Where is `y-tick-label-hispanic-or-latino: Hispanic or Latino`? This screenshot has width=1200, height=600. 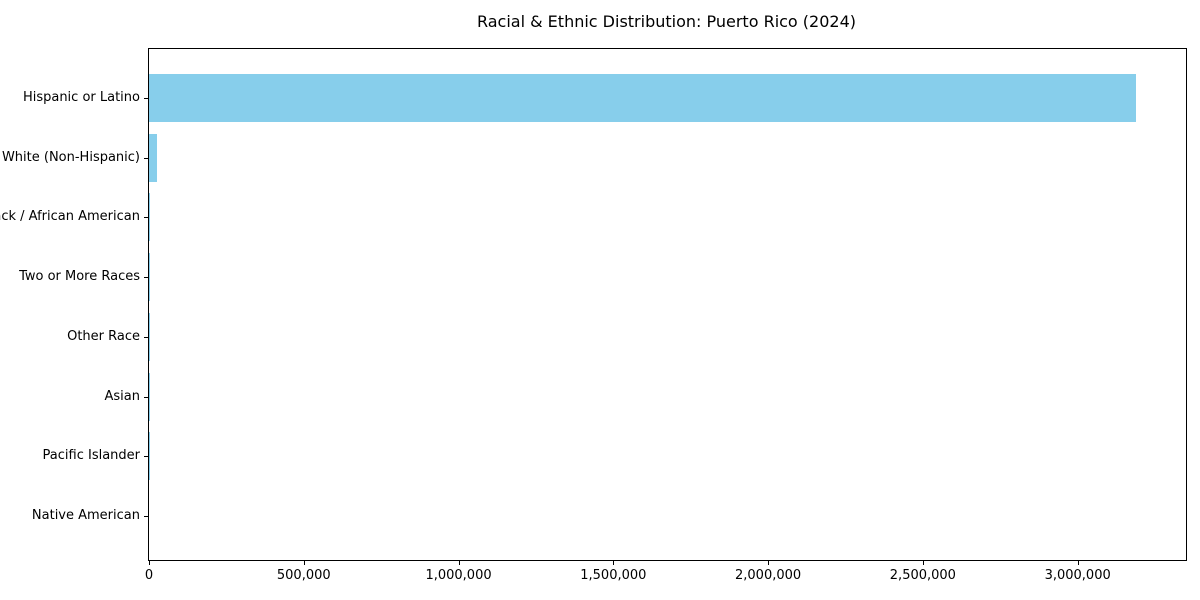 y-tick-label-hispanic-or-latino: Hispanic or Latino is located at coordinates (81, 97).